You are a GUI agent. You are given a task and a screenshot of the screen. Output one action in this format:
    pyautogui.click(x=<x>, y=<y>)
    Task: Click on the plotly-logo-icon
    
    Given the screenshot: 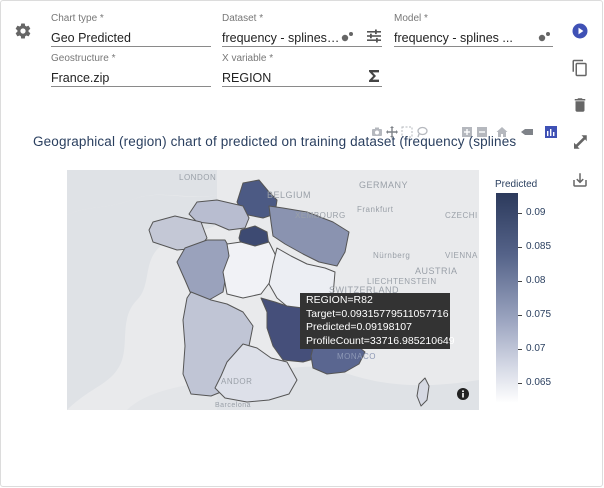 What is the action you would take?
    pyautogui.click(x=551, y=131)
    